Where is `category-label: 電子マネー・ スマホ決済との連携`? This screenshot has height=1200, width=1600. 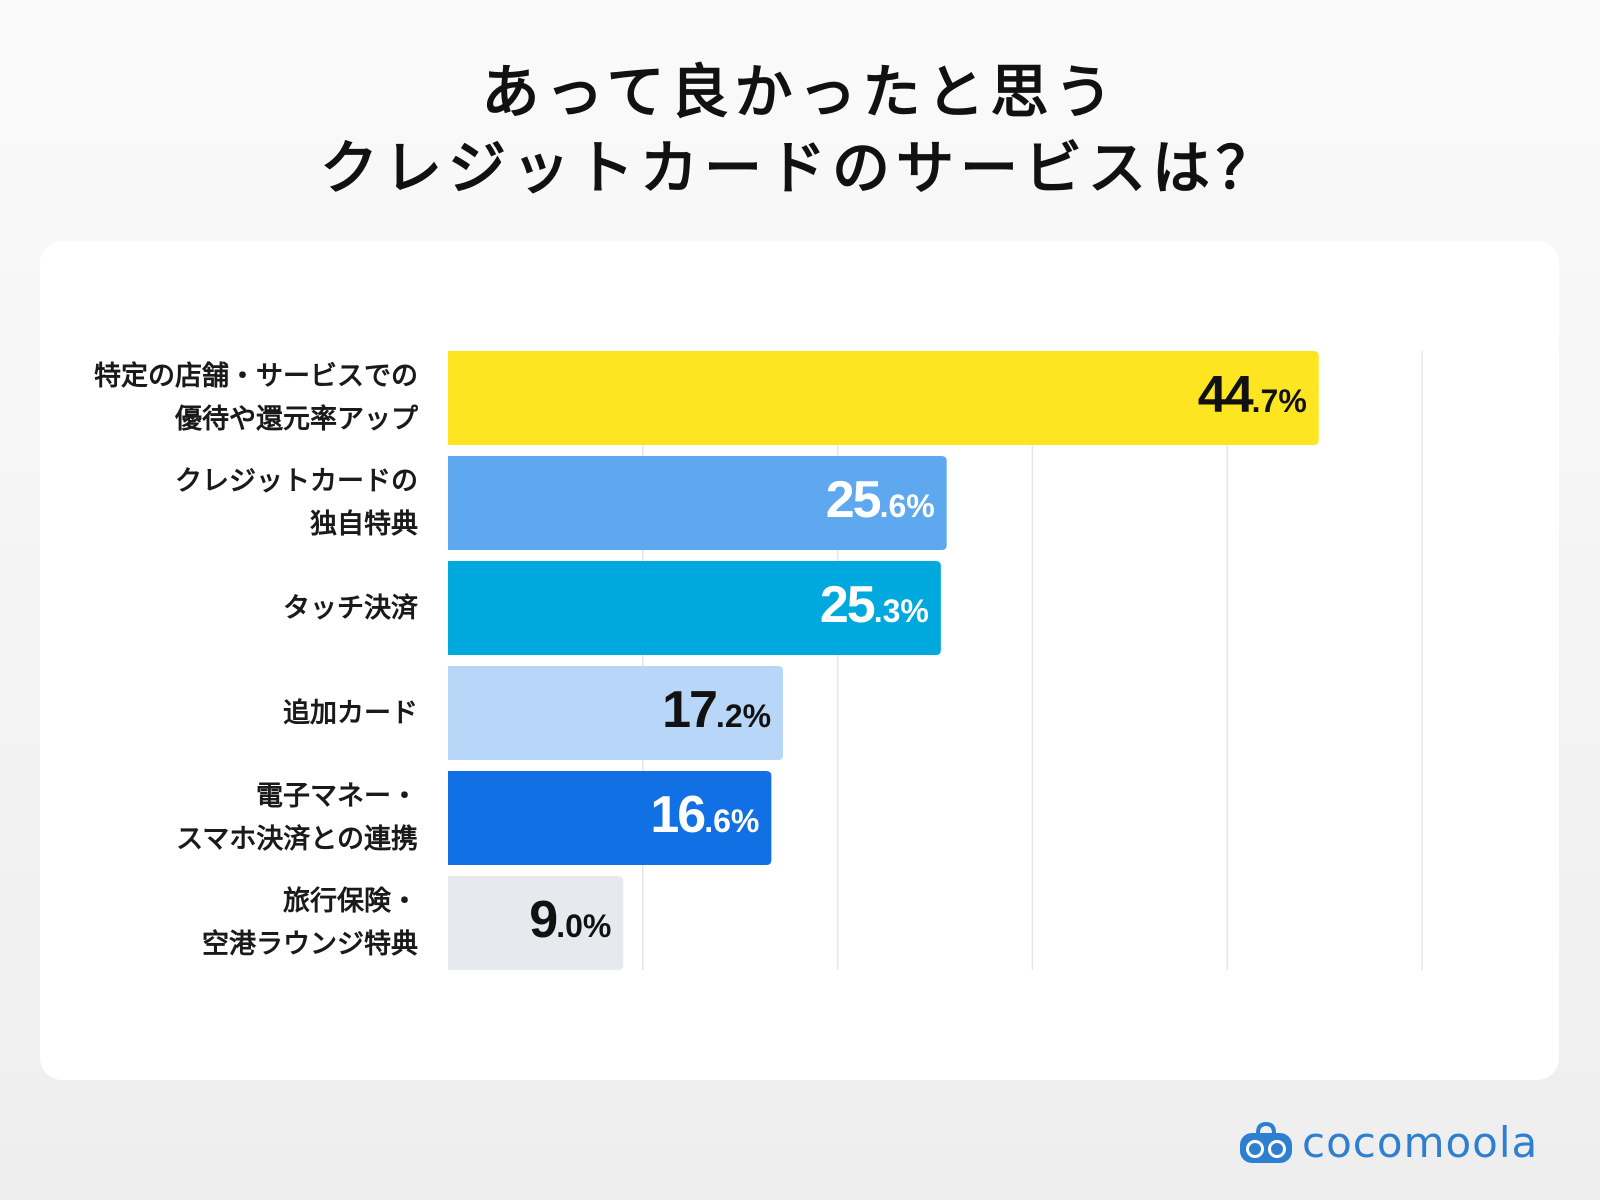
category-label: 電子マネー・ スマホ決済との連携 is located at coordinates (297, 818).